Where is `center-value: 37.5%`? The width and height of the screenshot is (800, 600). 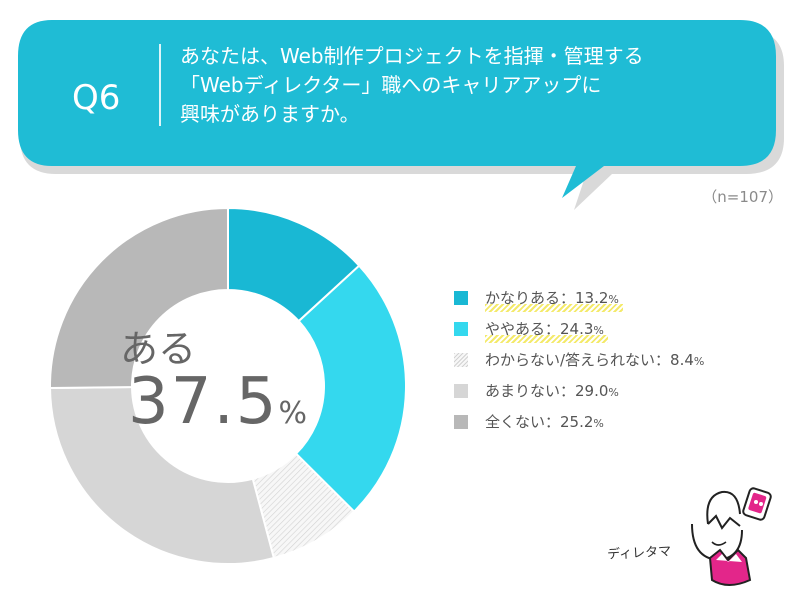
center-value: 37.5% is located at coordinates (217, 402).